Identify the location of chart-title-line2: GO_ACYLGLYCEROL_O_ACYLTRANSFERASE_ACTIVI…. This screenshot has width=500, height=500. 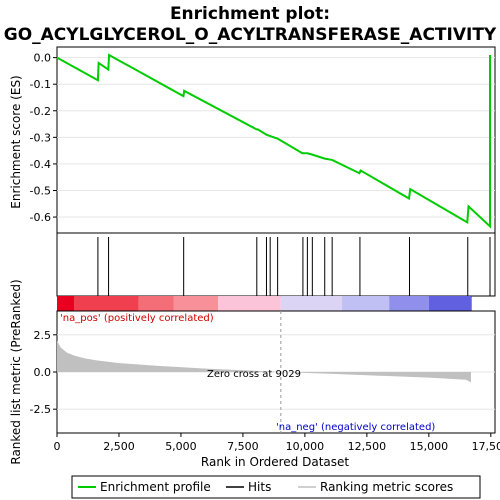
(250, 35).